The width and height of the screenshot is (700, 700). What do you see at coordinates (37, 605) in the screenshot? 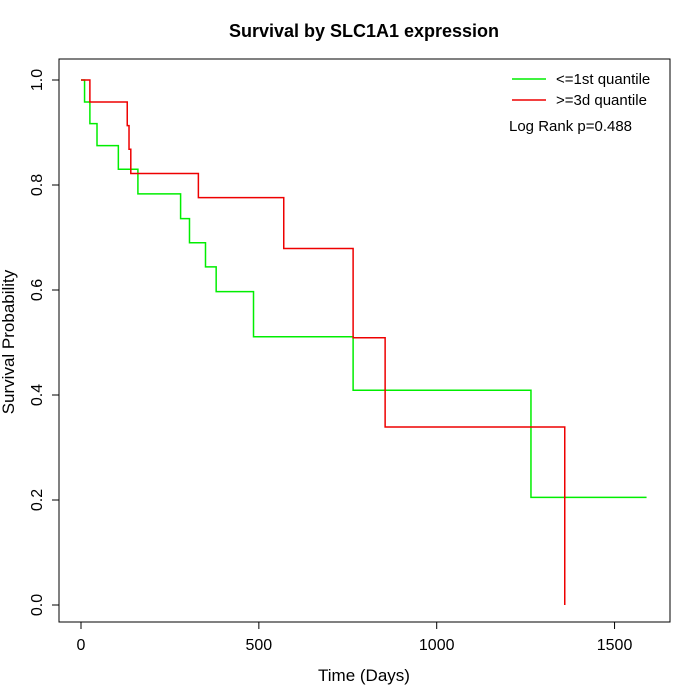
I see `y-tick-label: 0.0` at bounding box center [37, 605].